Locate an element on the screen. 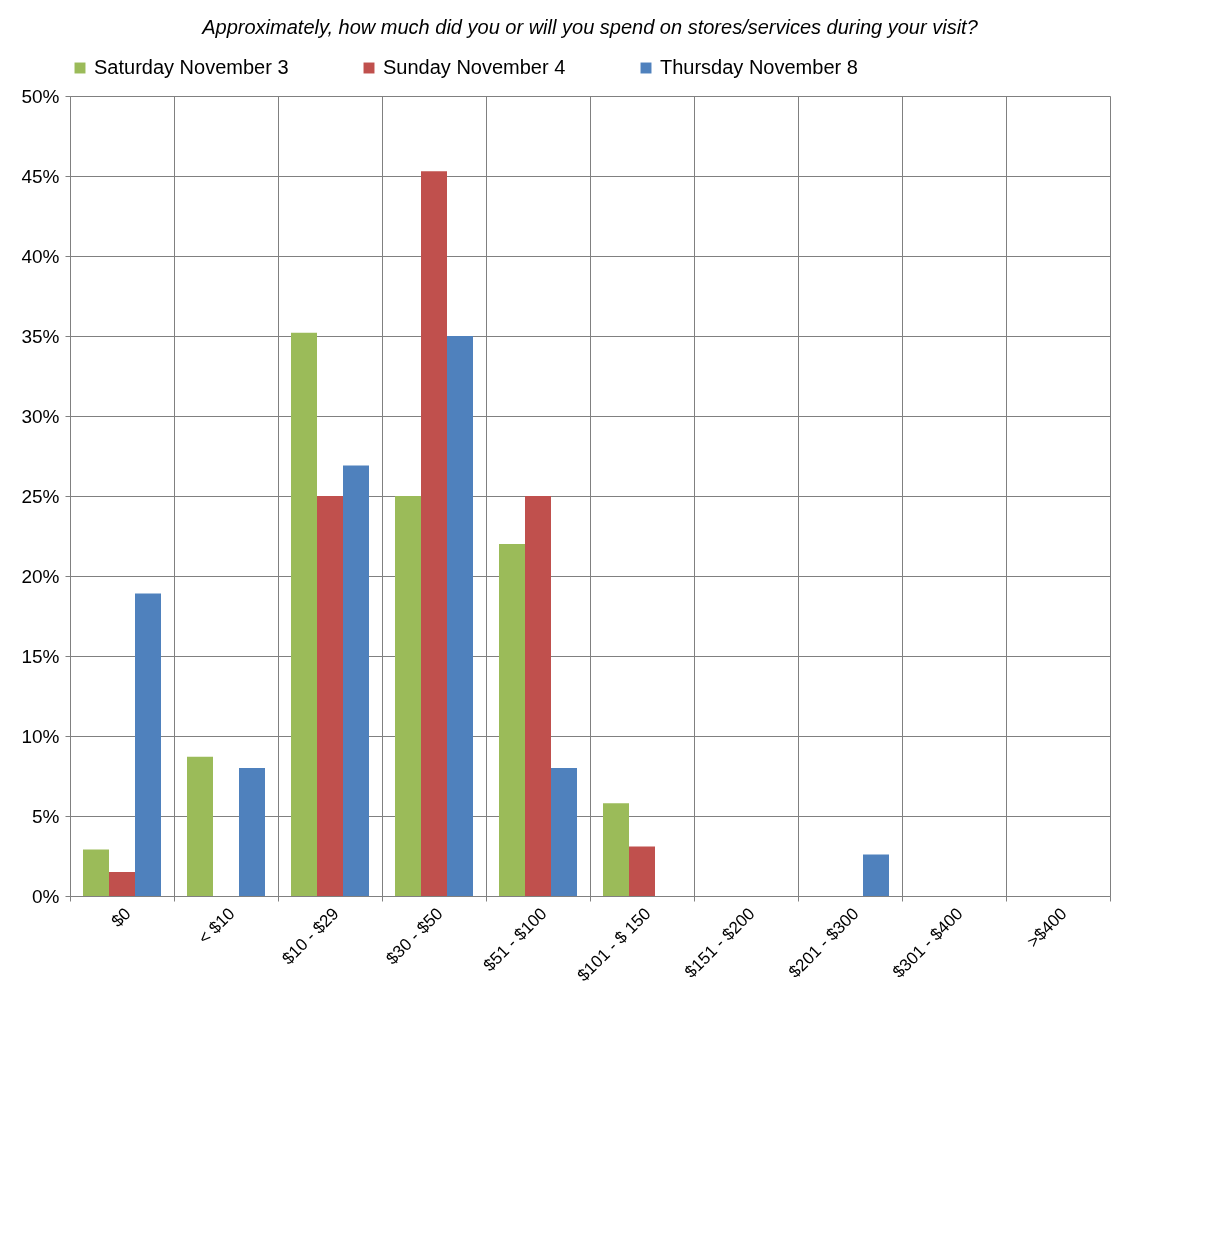  y-tick-label: 10% is located at coordinates (40, 736).